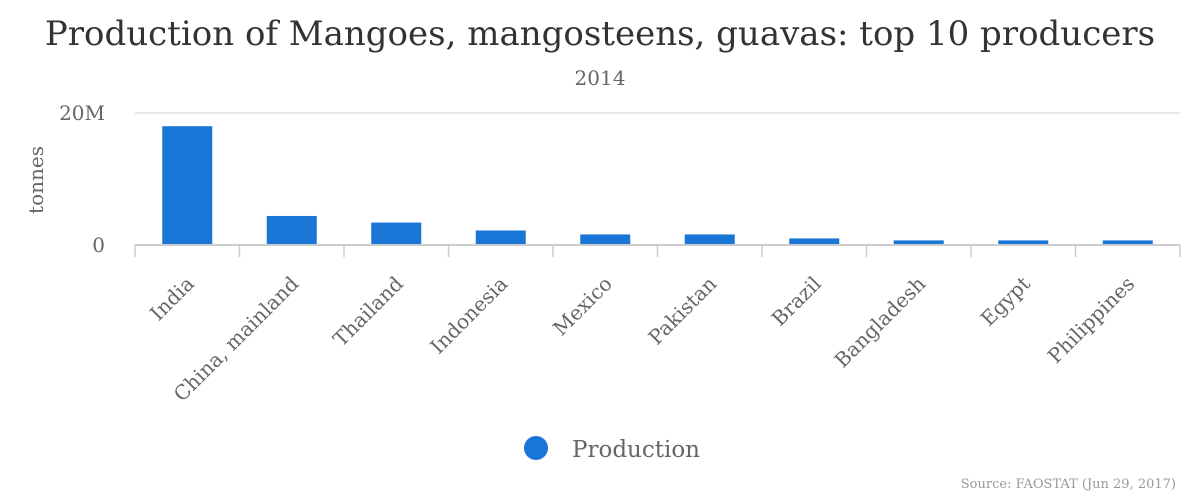  I want to click on x-tick-label: Indonesia, so click(468, 315).